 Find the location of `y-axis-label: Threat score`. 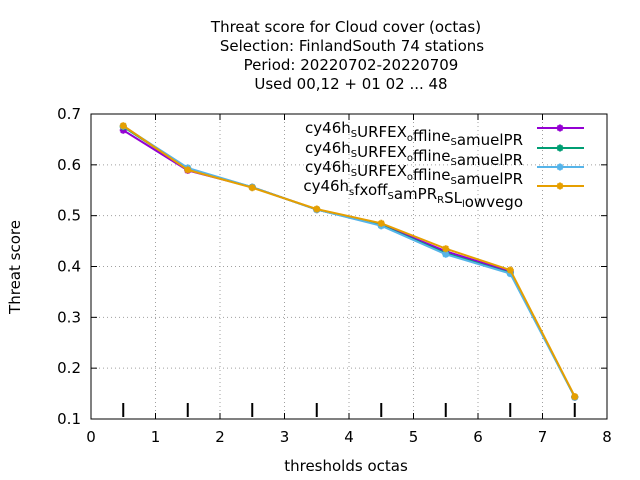

y-axis-label: Threat score is located at coordinates (15, 267).